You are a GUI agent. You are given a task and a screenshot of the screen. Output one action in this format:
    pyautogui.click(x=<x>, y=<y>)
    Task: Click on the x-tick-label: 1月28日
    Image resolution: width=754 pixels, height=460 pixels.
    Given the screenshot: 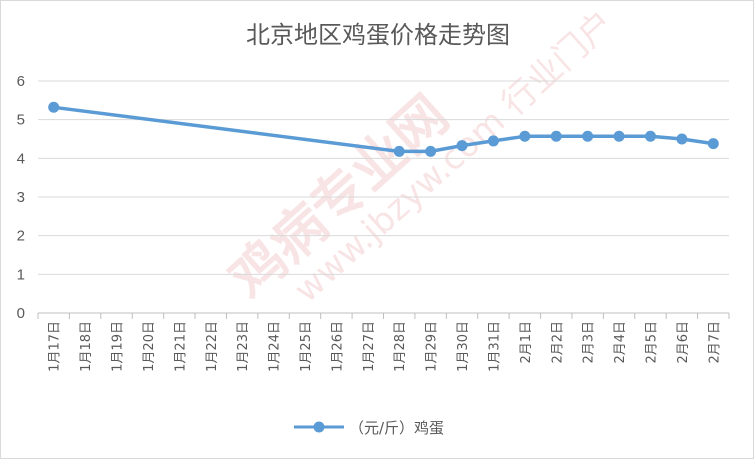 What is the action you would take?
    pyautogui.click(x=400, y=346)
    